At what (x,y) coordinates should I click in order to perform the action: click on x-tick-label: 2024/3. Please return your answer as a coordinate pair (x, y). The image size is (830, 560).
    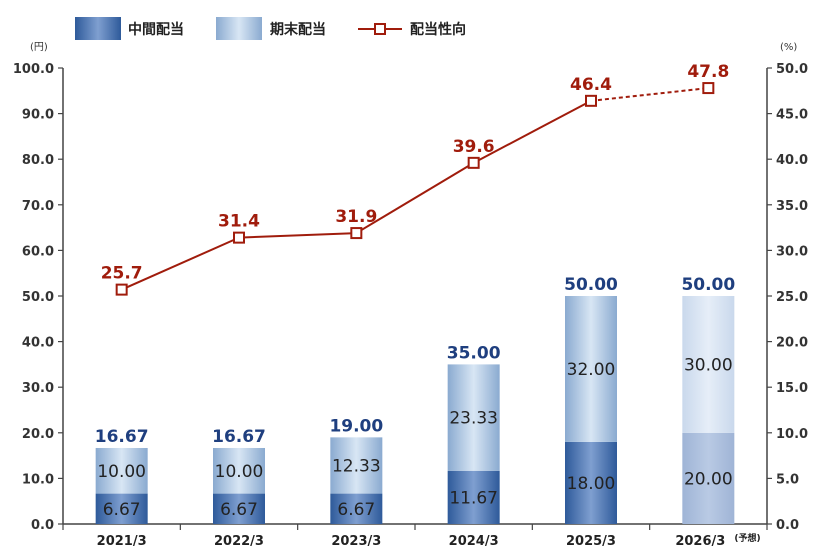
    Looking at the image, I should click on (474, 541).